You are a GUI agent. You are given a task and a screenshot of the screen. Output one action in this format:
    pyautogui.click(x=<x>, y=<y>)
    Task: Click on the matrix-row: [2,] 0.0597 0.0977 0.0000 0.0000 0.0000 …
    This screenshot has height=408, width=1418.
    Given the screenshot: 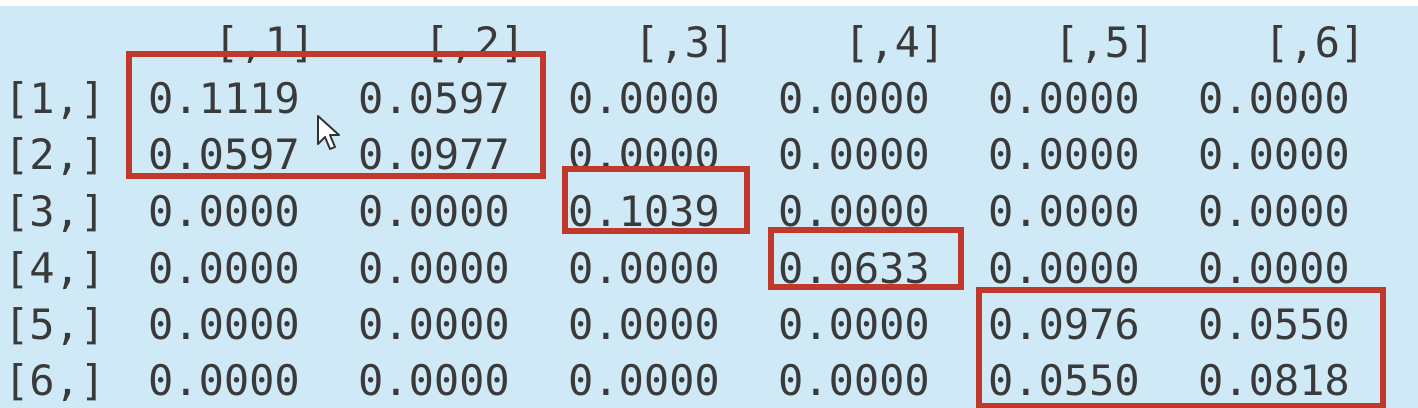 What is the action you would take?
    pyautogui.click(x=675, y=155)
    